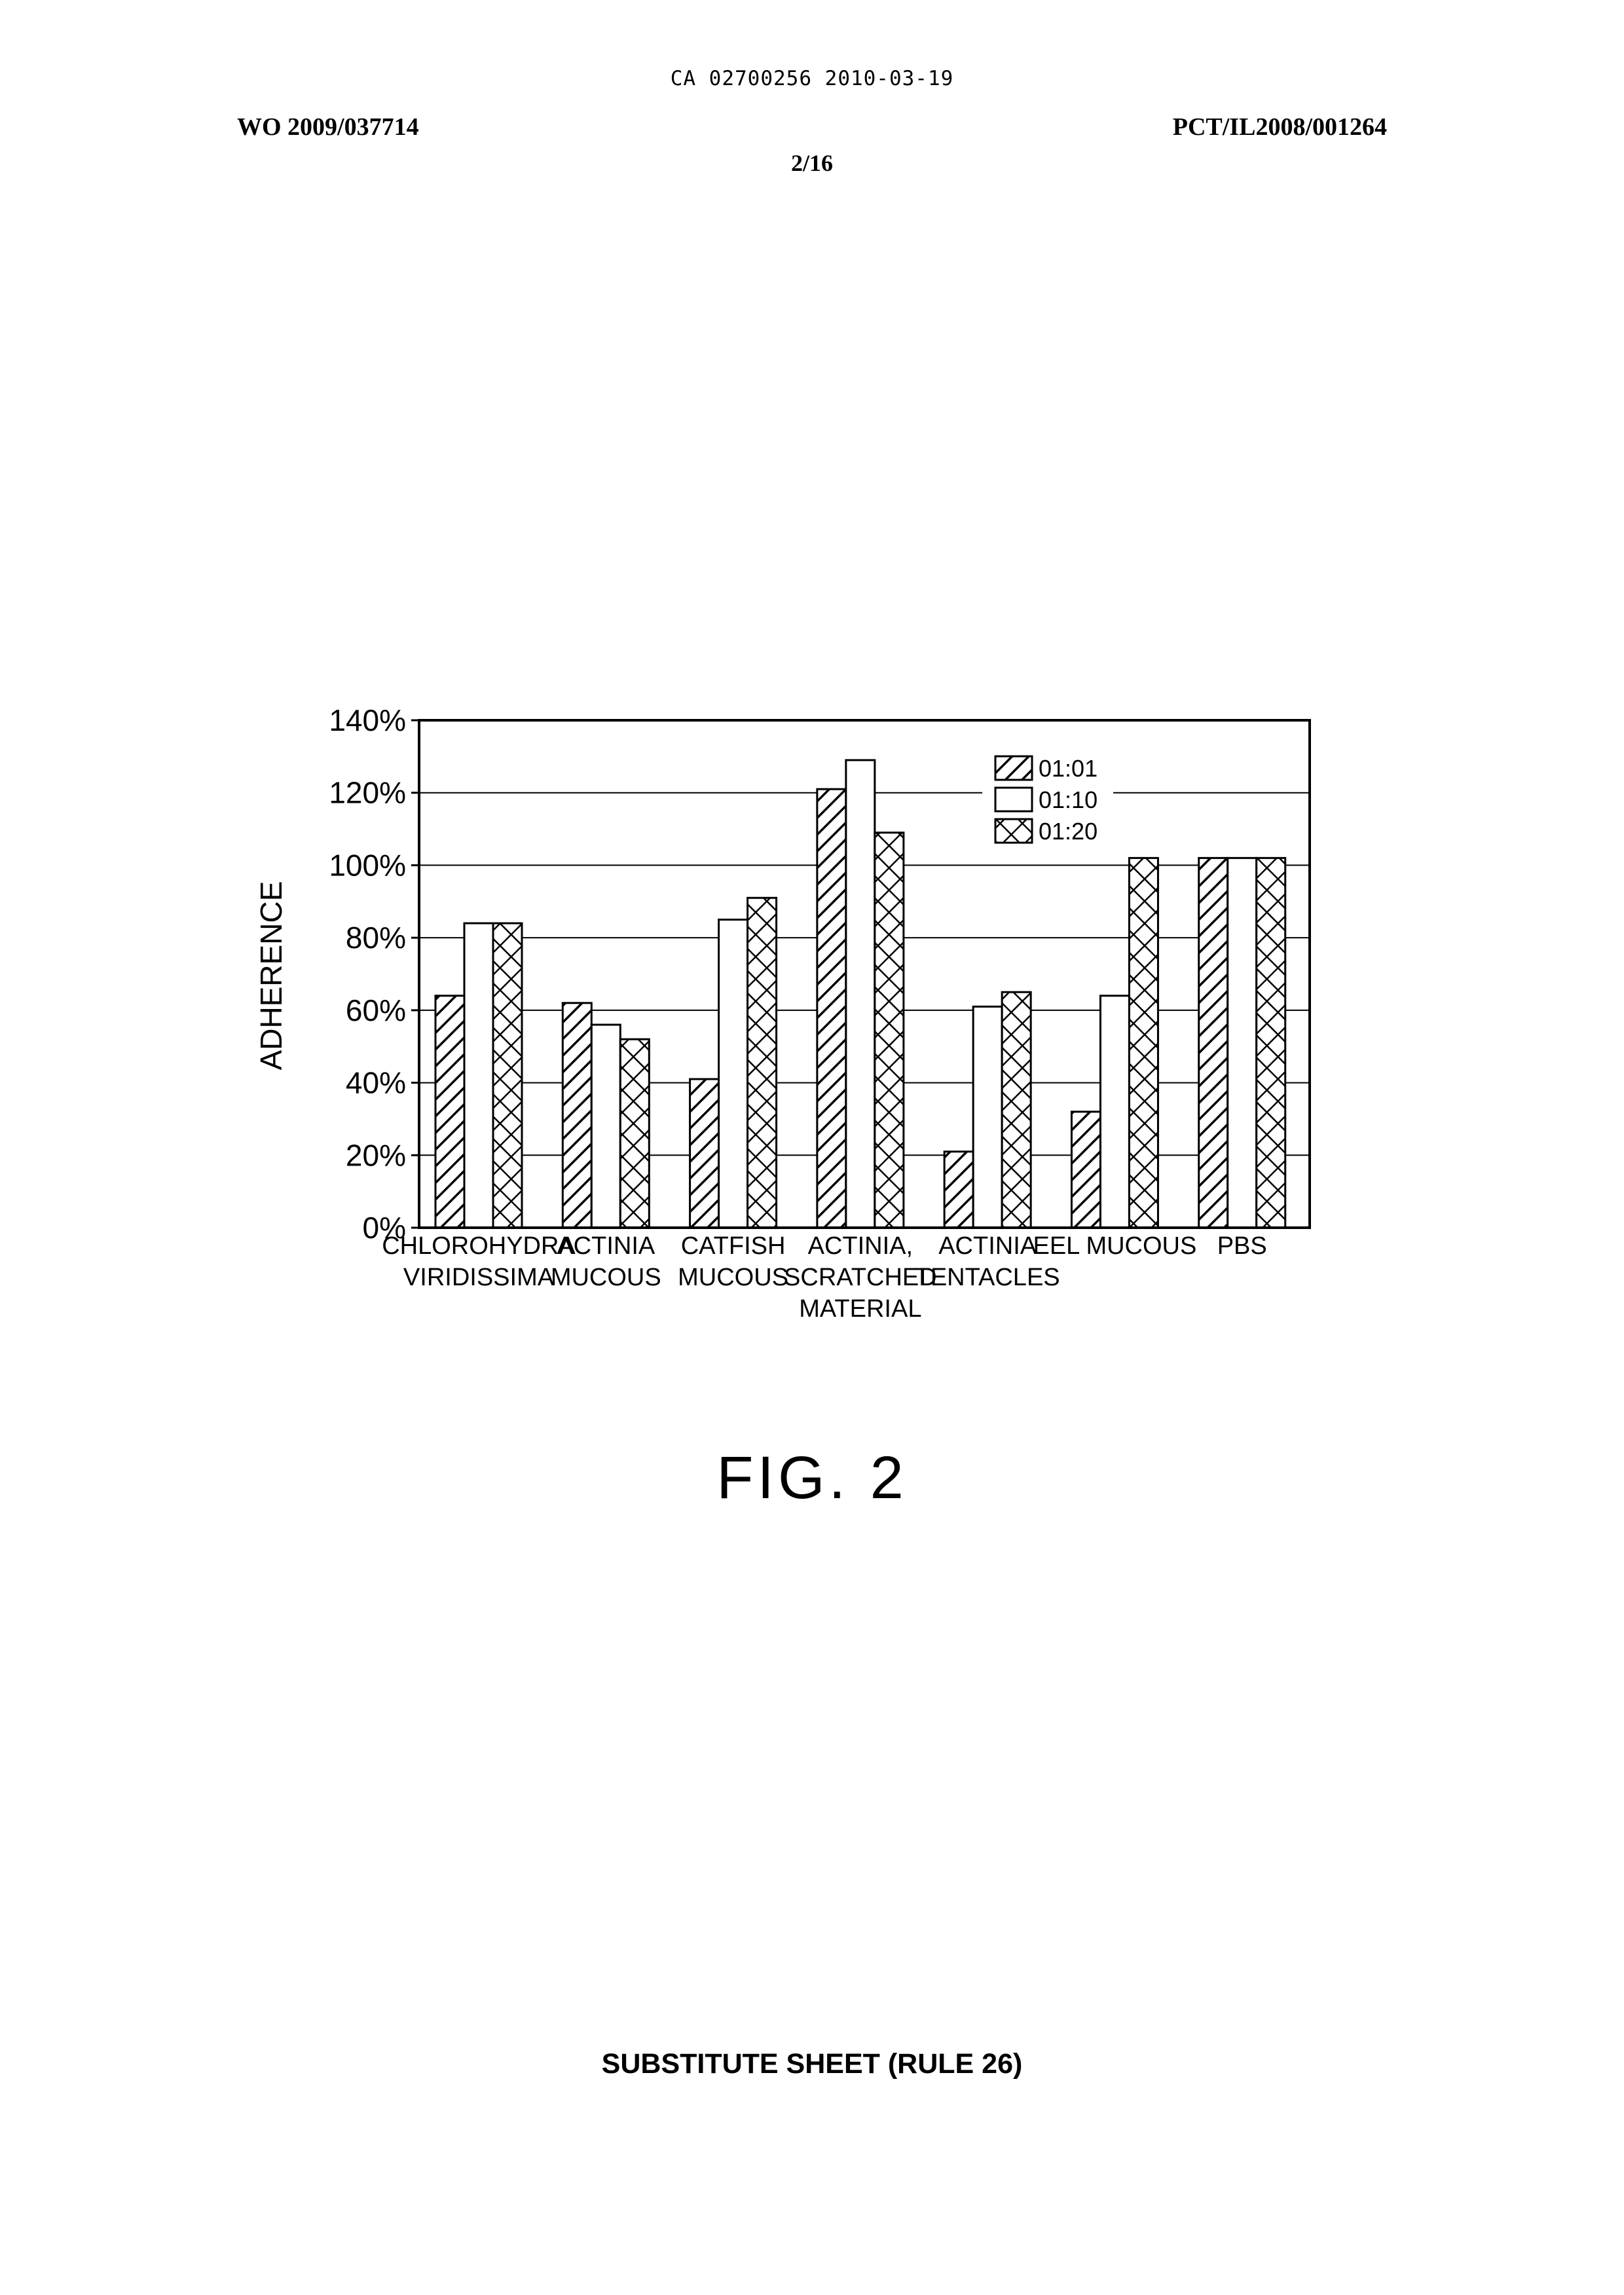 The height and width of the screenshot is (2295, 1624). I want to click on y-tick-label: 20%, so click(376, 1155).